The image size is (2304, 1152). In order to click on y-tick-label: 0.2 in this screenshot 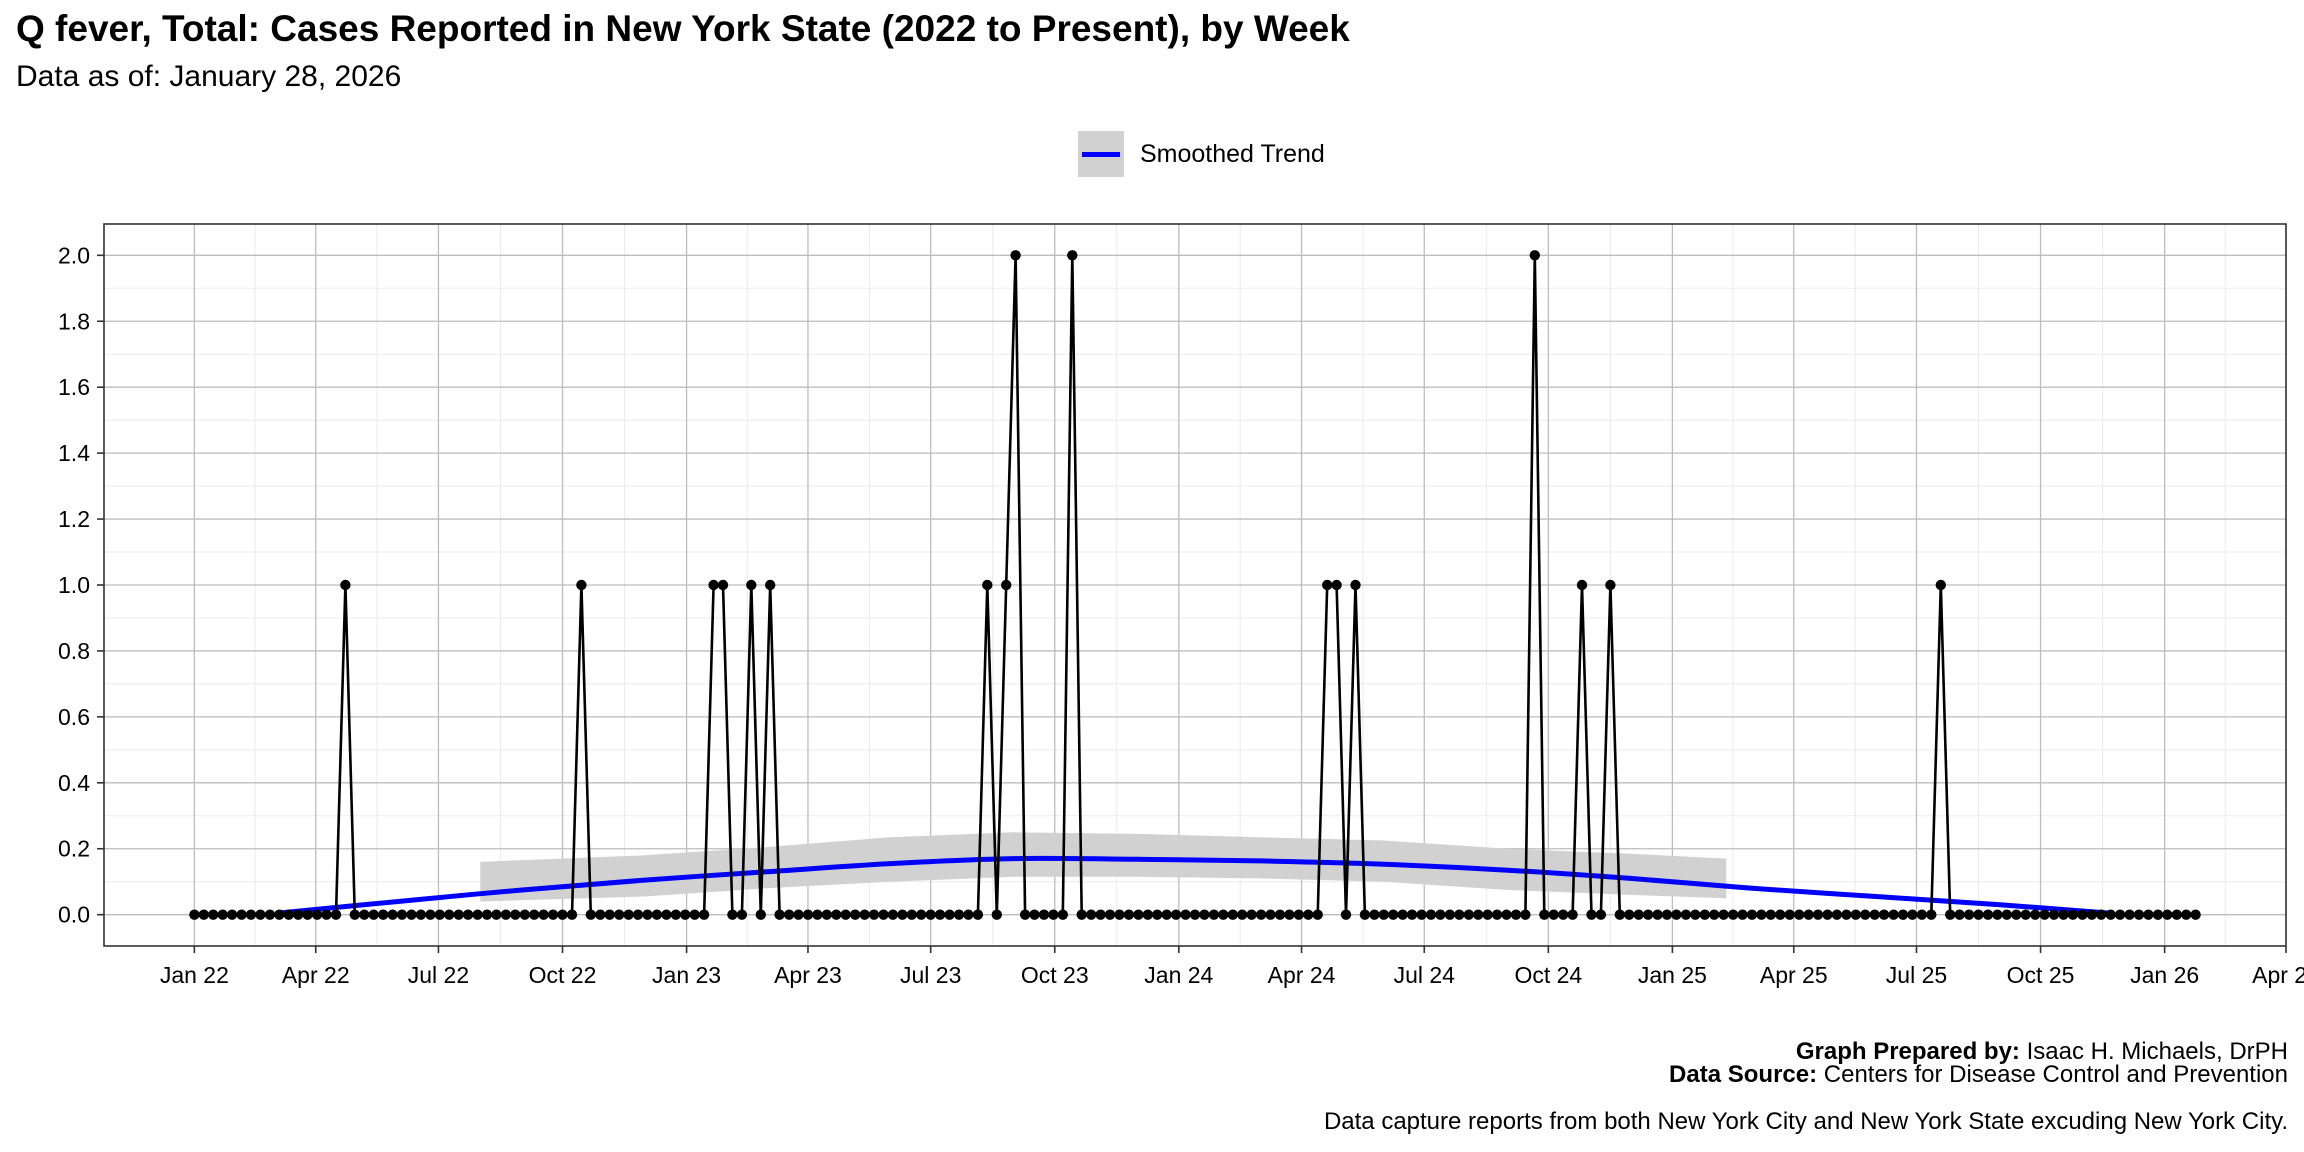, I will do `click(74, 849)`.